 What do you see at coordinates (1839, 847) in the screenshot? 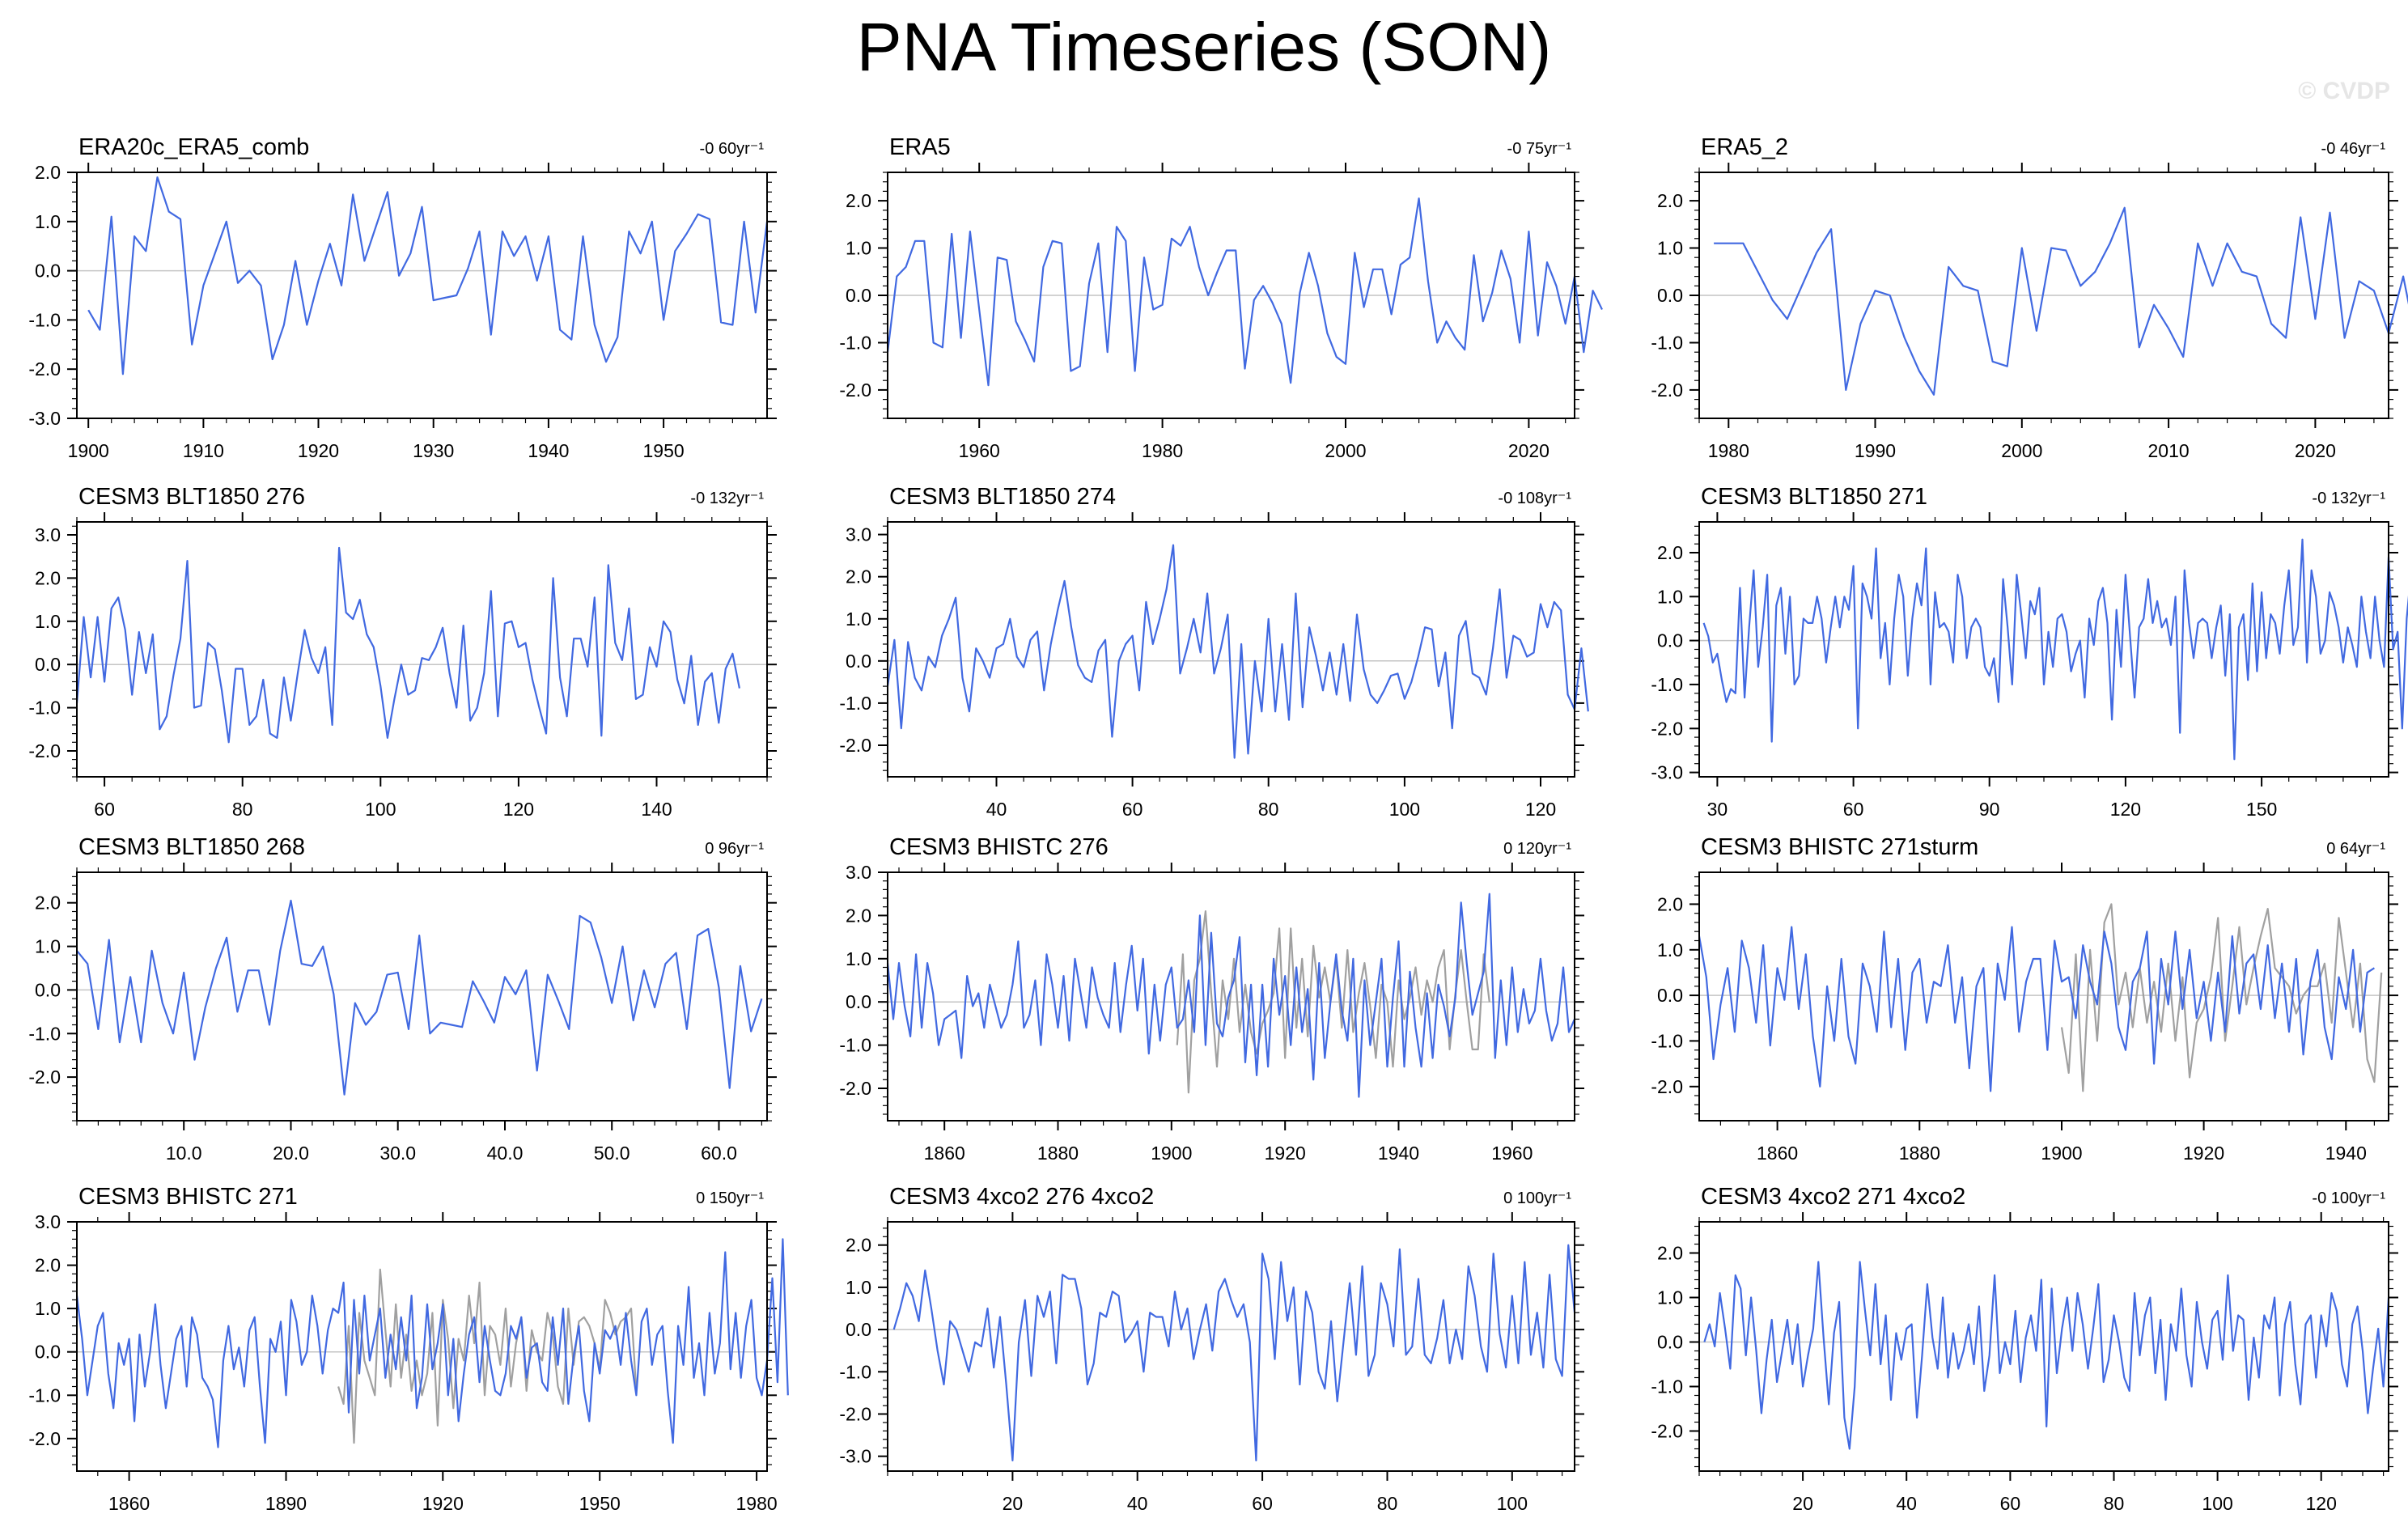
I see `panel-title: CESM3 BHISTC 271sturm` at bounding box center [1839, 847].